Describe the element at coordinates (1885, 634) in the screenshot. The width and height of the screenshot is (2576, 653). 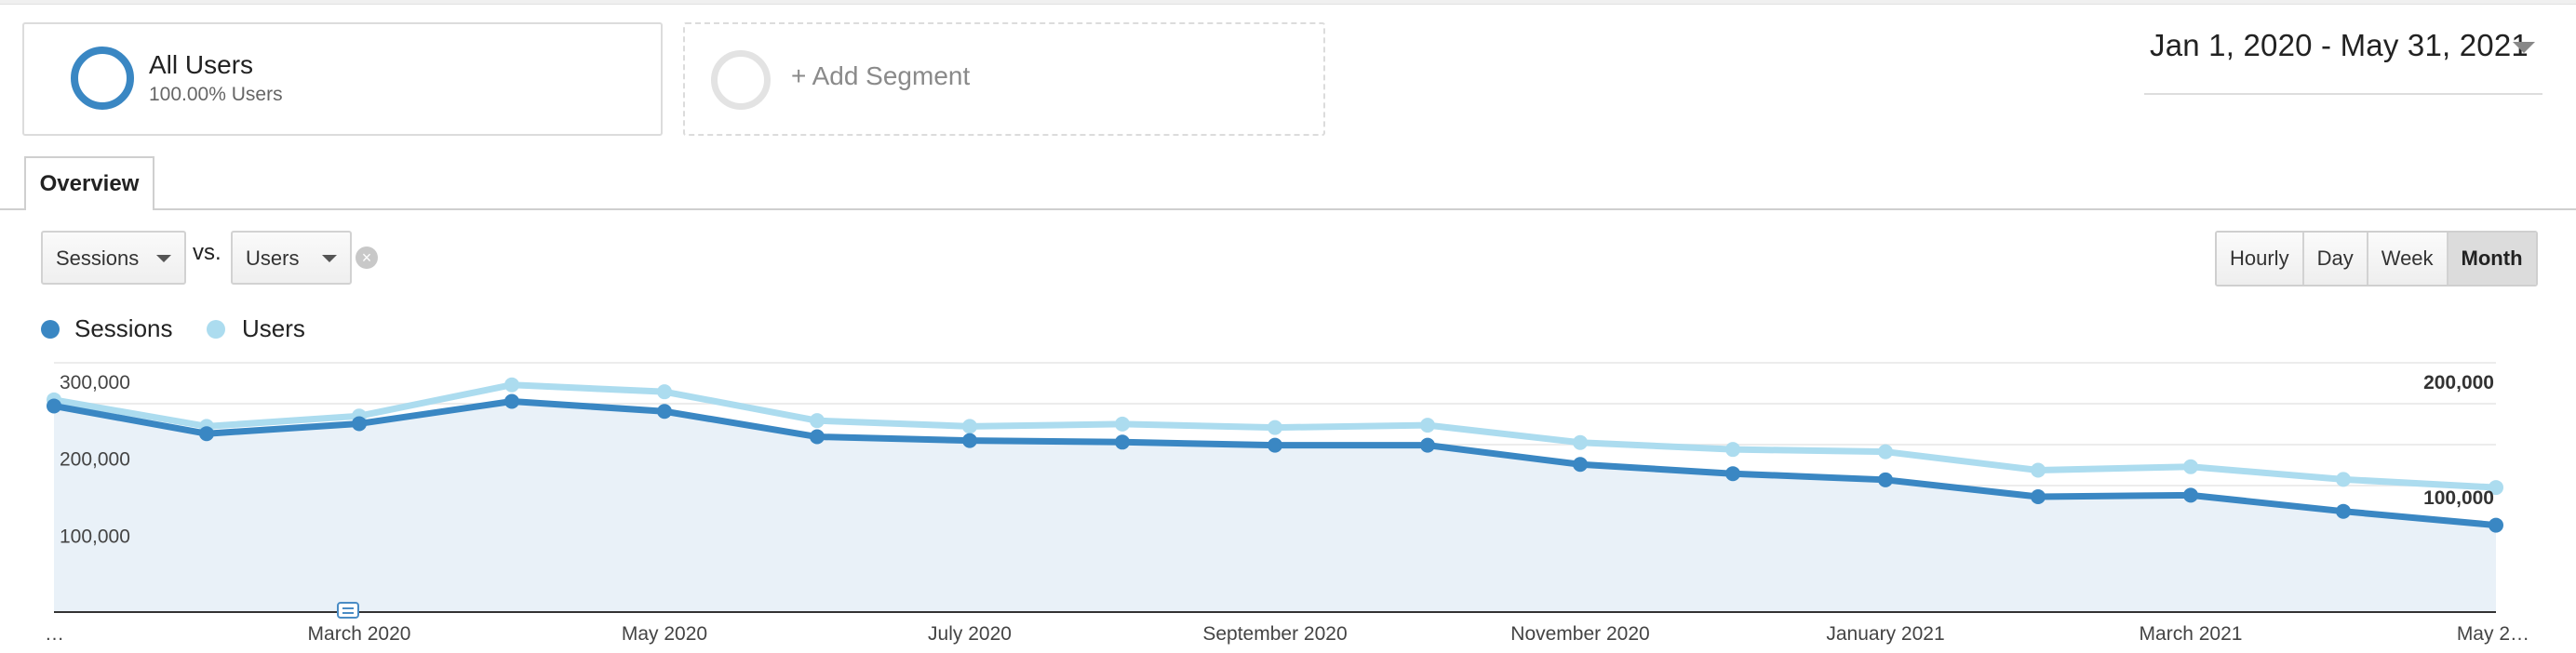
I see `x-axis-tick-label: January 2021` at that location.